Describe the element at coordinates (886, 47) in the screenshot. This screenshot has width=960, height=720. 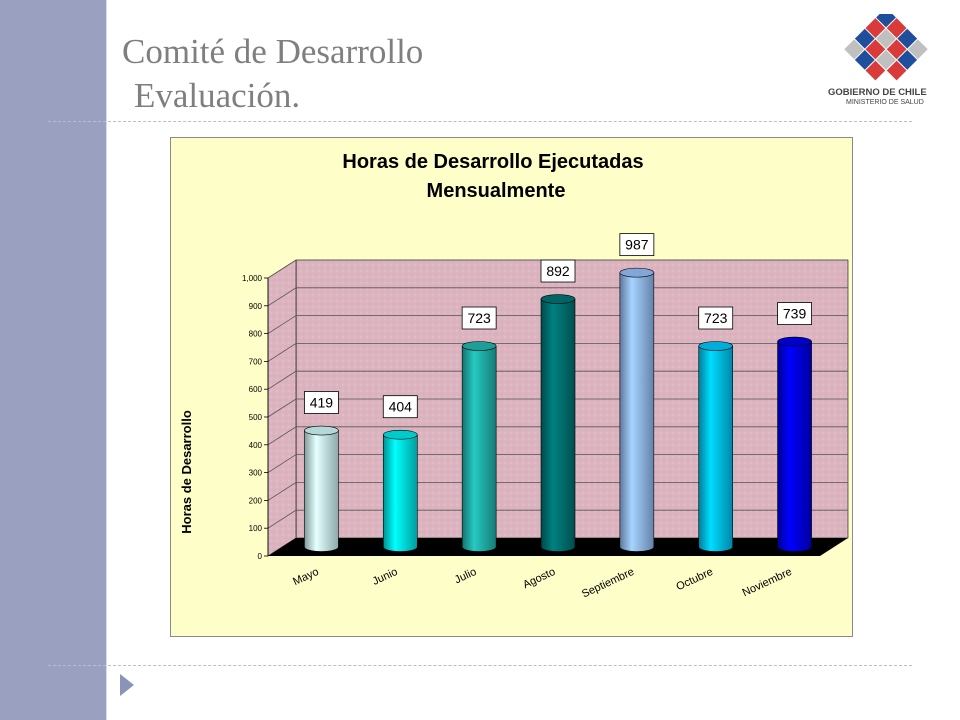
I see `gobierno-de-chile-logo` at that location.